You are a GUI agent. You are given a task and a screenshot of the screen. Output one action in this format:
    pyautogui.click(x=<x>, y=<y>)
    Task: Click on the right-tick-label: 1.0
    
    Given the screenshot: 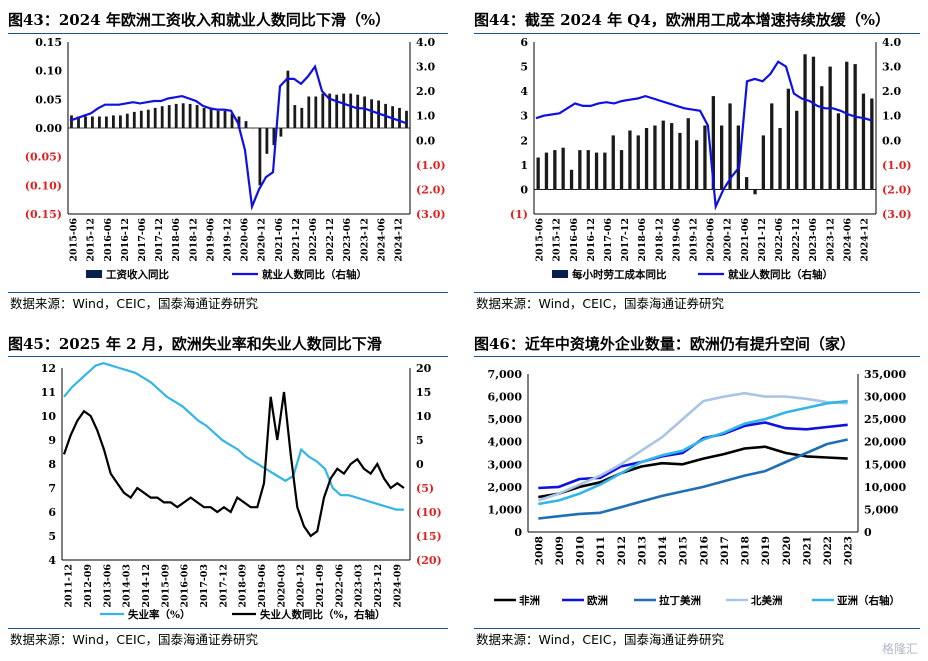 What is the action you would take?
    pyautogui.click(x=891, y=116)
    